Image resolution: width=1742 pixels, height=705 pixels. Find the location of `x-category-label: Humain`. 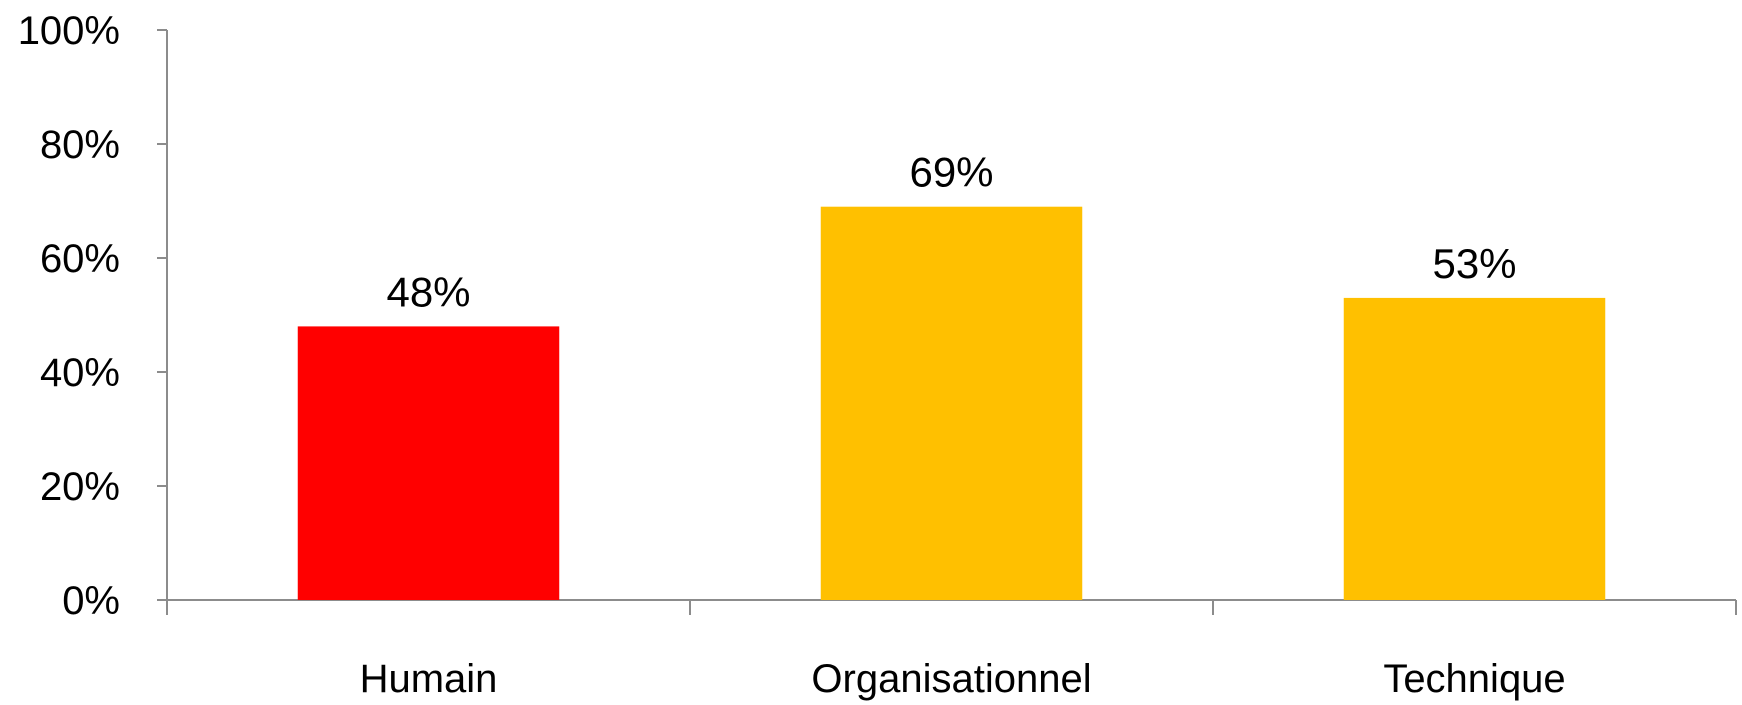

x-category-label: Humain is located at coordinates (429, 679).